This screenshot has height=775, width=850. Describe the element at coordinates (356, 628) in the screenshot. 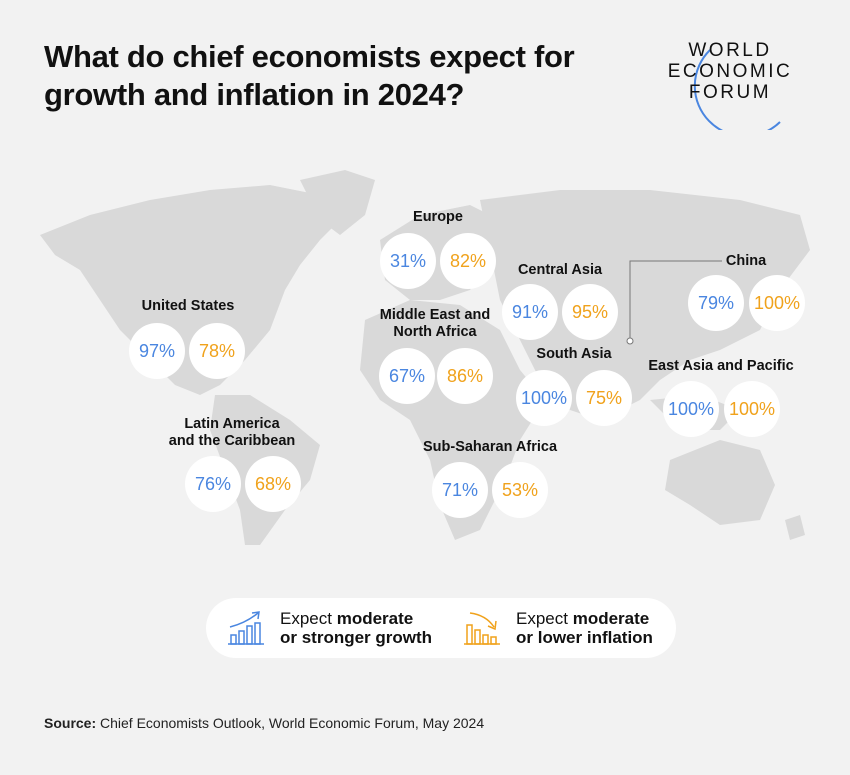

I see `legend-text-growth: Expect moderate or stronger growth` at that location.